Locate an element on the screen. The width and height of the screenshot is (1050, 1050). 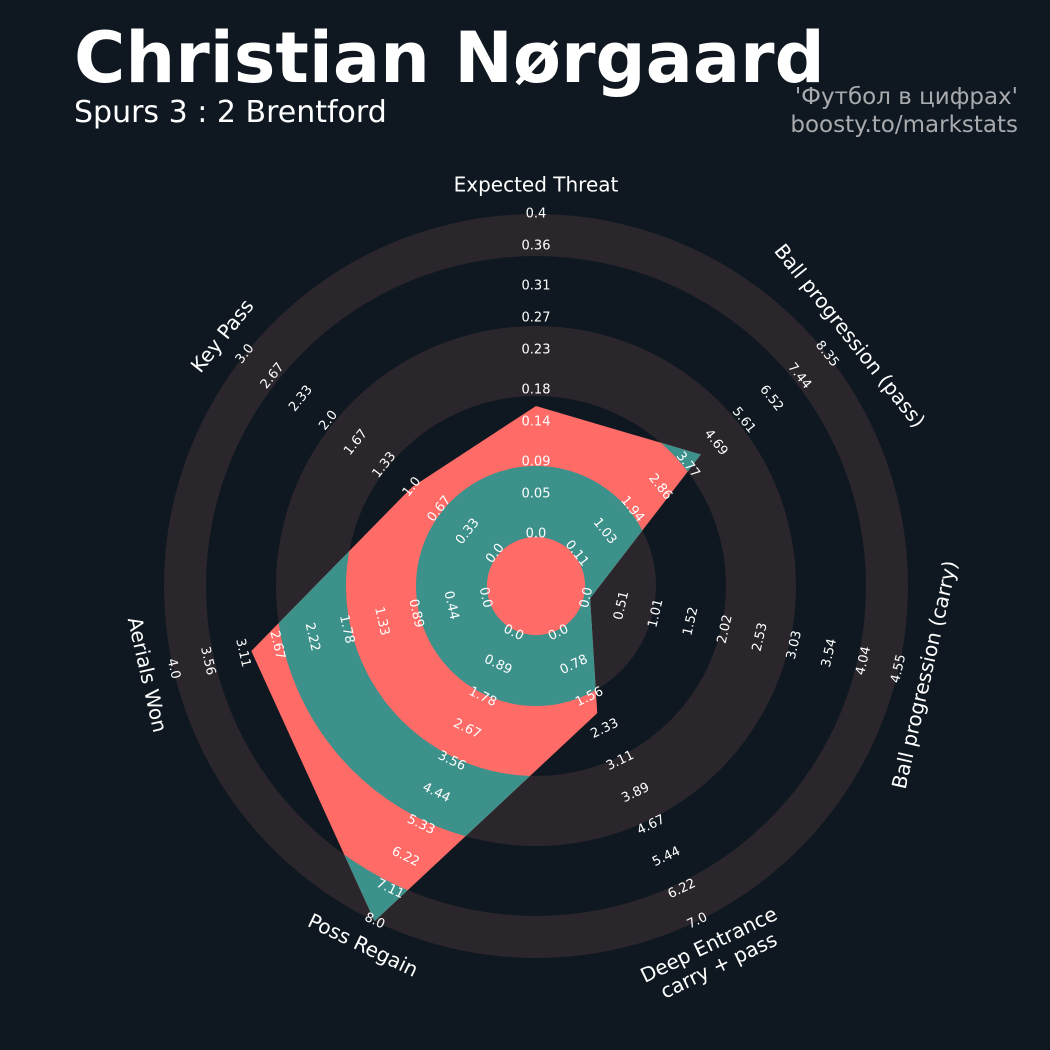
tick-label: 4.55 is located at coordinates (898, 669).